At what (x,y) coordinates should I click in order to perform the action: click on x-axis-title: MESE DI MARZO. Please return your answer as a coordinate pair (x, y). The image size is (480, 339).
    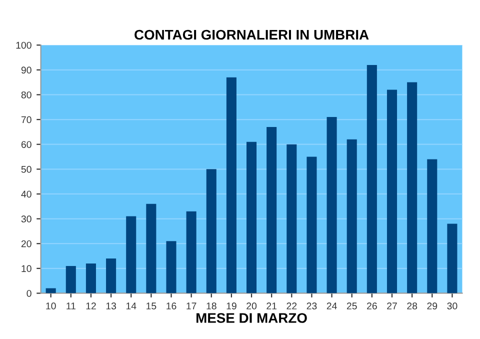
    Looking at the image, I should click on (251, 318).